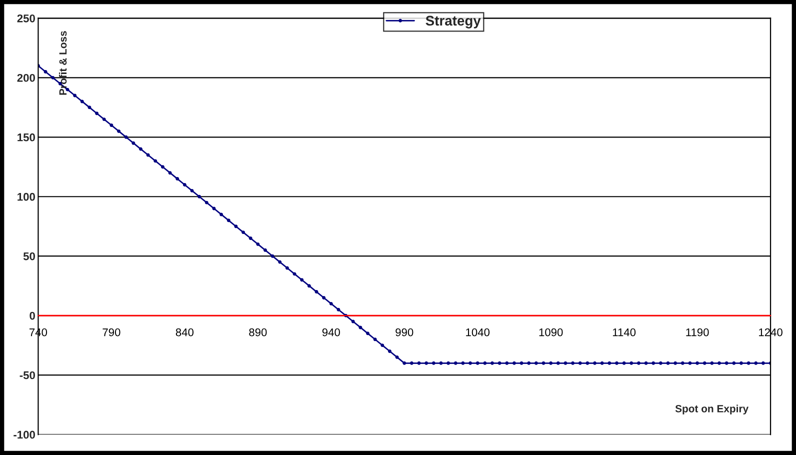  I want to click on x-tick-label: 790, so click(111, 332).